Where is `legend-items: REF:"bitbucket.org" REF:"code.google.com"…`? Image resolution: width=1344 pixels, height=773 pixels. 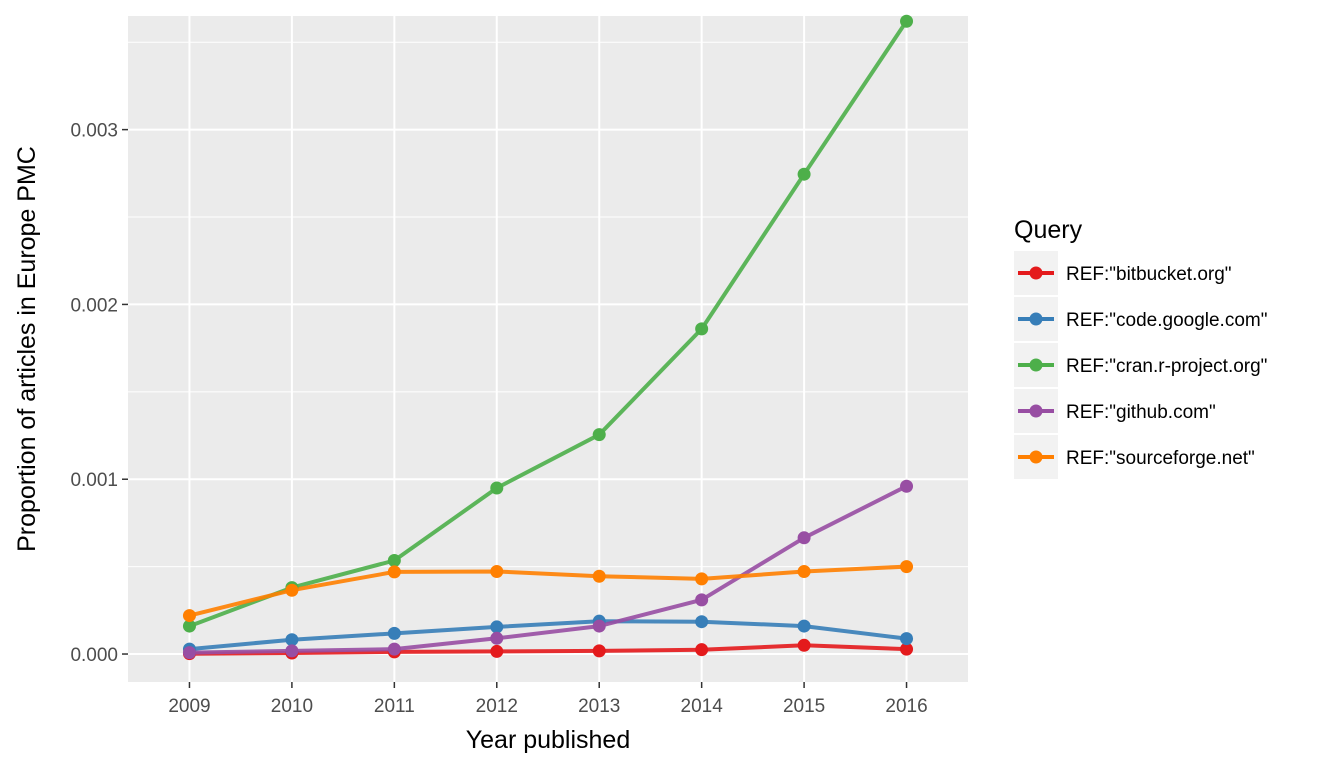
legend-items: REF:"bitbucket.org" REF:"code.google.com"… is located at coordinates (1140, 365).